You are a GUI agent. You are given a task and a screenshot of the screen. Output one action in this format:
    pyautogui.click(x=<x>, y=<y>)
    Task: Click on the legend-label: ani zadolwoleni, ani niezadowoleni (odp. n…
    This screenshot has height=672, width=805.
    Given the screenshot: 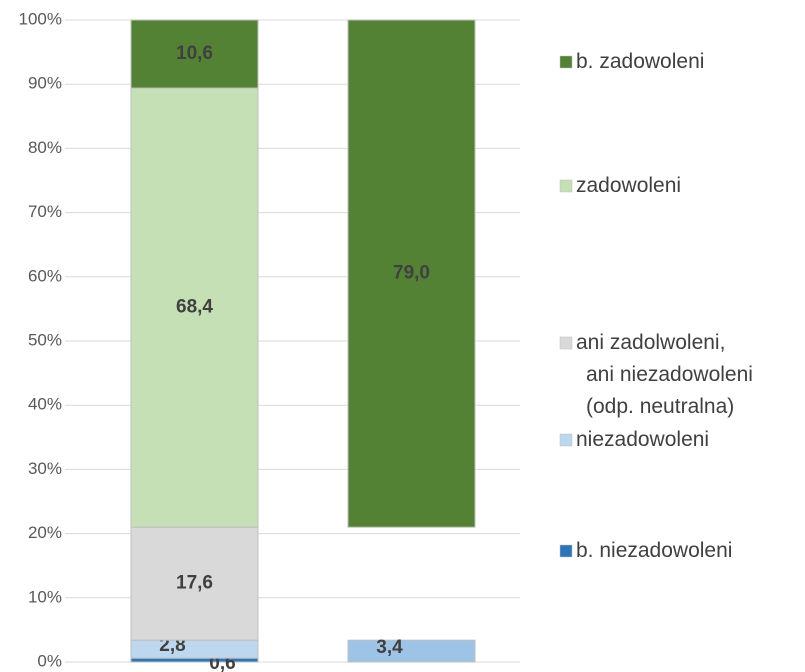 What is the action you would take?
    pyautogui.click(x=664, y=374)
    